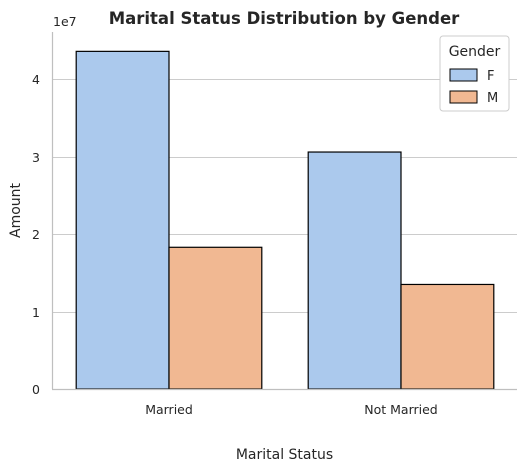 This screenshot has height=475, width=527. Describe the element at coordinates (16, 210) in the screenshot. I see `y-axis-label: Amount` at that location.